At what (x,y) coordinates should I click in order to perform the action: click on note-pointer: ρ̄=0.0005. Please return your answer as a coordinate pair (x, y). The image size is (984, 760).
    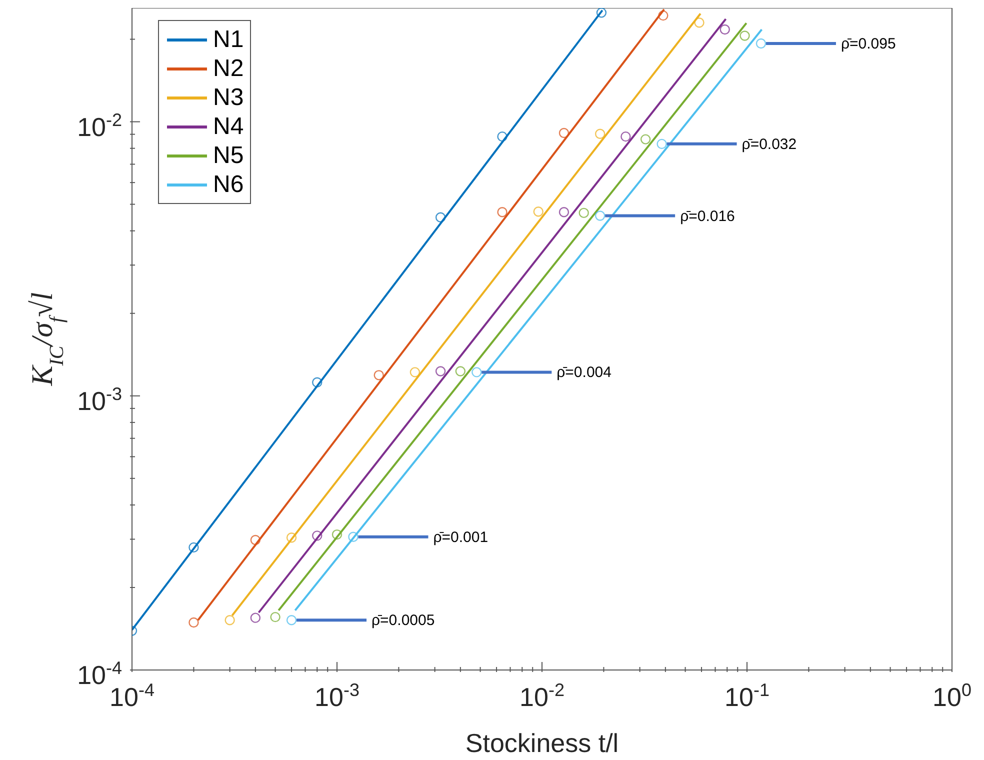
    Looking at the image, I should click on (365, 621).